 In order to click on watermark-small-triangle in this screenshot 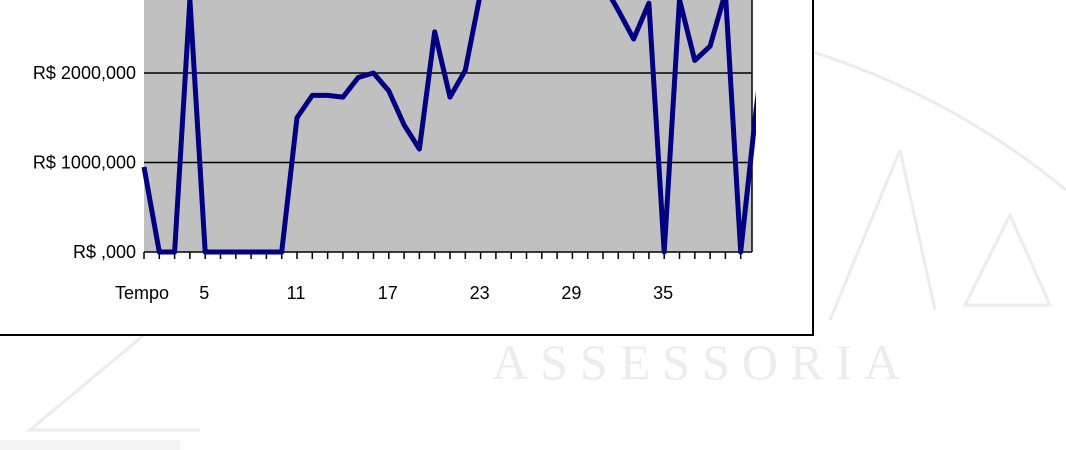, I will do `click(1007, 259)`.